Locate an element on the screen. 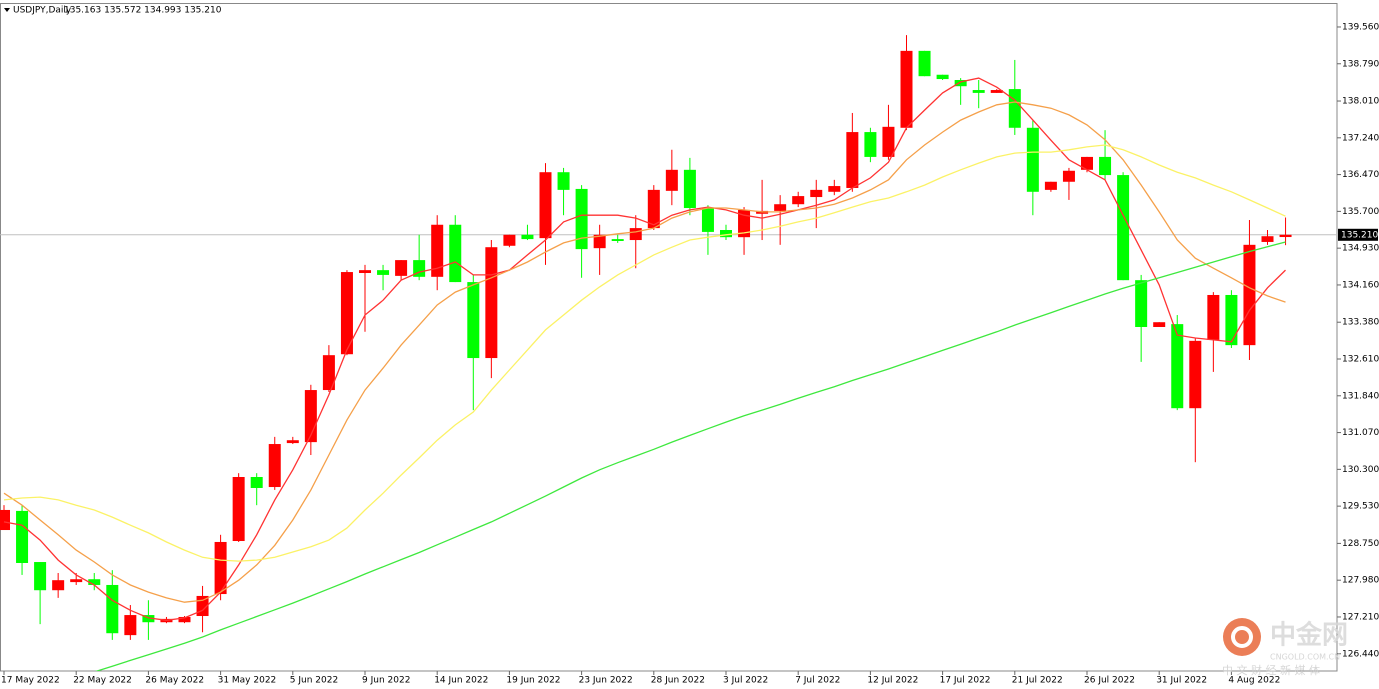  x-tick-label: 7 Jul 2022 is located at coordinates (817, 681).